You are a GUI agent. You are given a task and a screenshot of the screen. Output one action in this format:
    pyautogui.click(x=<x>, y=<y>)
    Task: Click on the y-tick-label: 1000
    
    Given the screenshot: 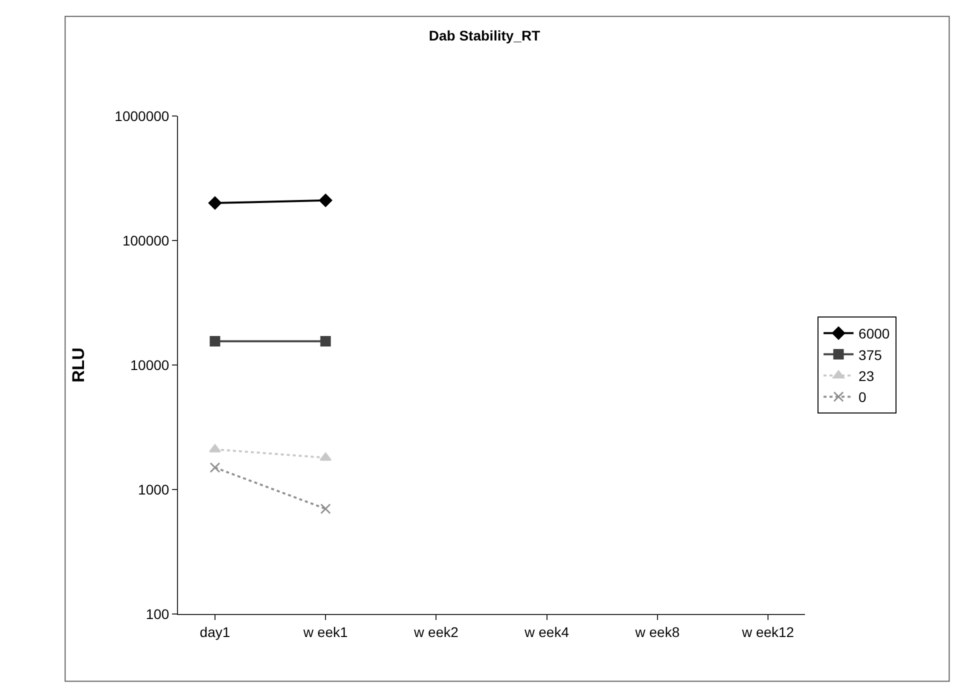 What is the action you would take?
    pyautogui.click(x=154, y=489)
    